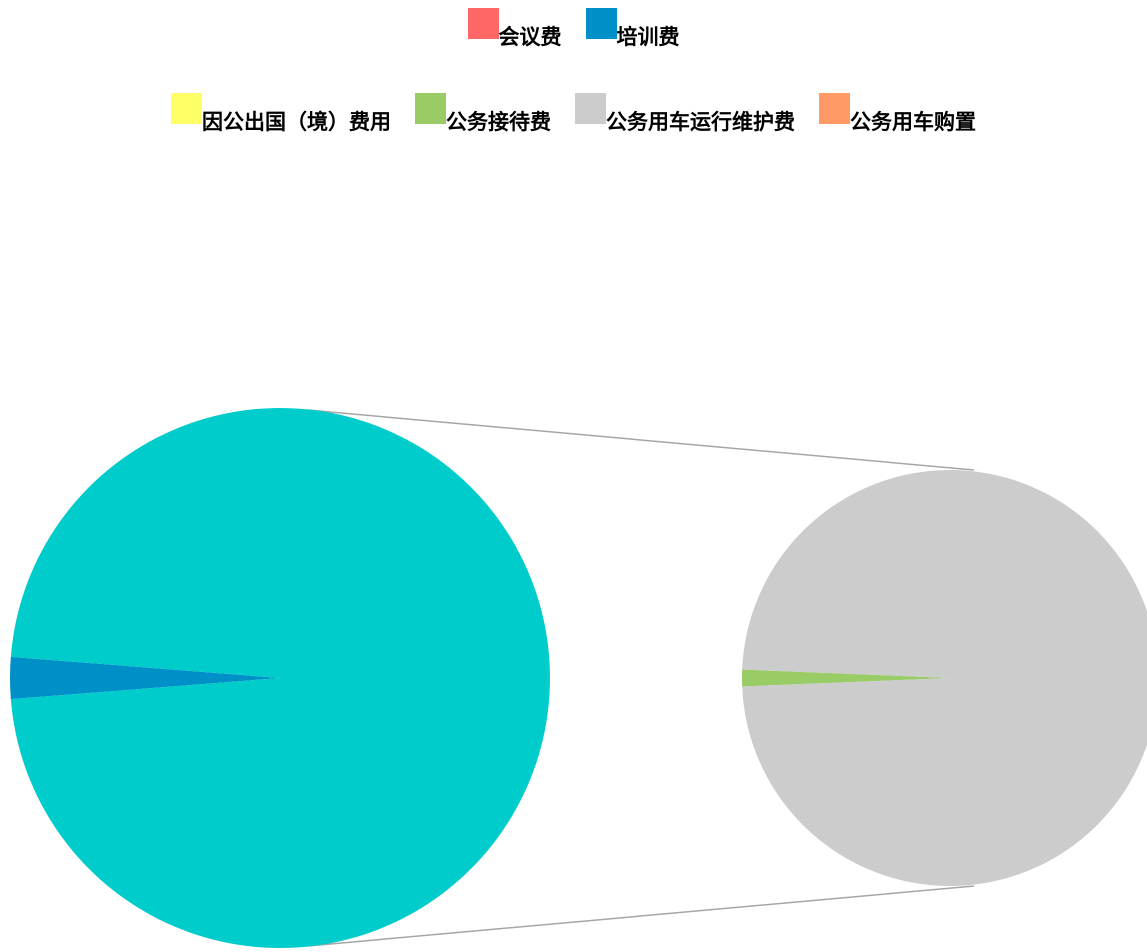 Image resolution: width=1147 pixels, height=952 pixels. What do you see at coordinates (700, 122) in the screenshot?
I see `legend-label-vehicle-operation: 公务用车运行维护费` at bounding box center [700, 122].